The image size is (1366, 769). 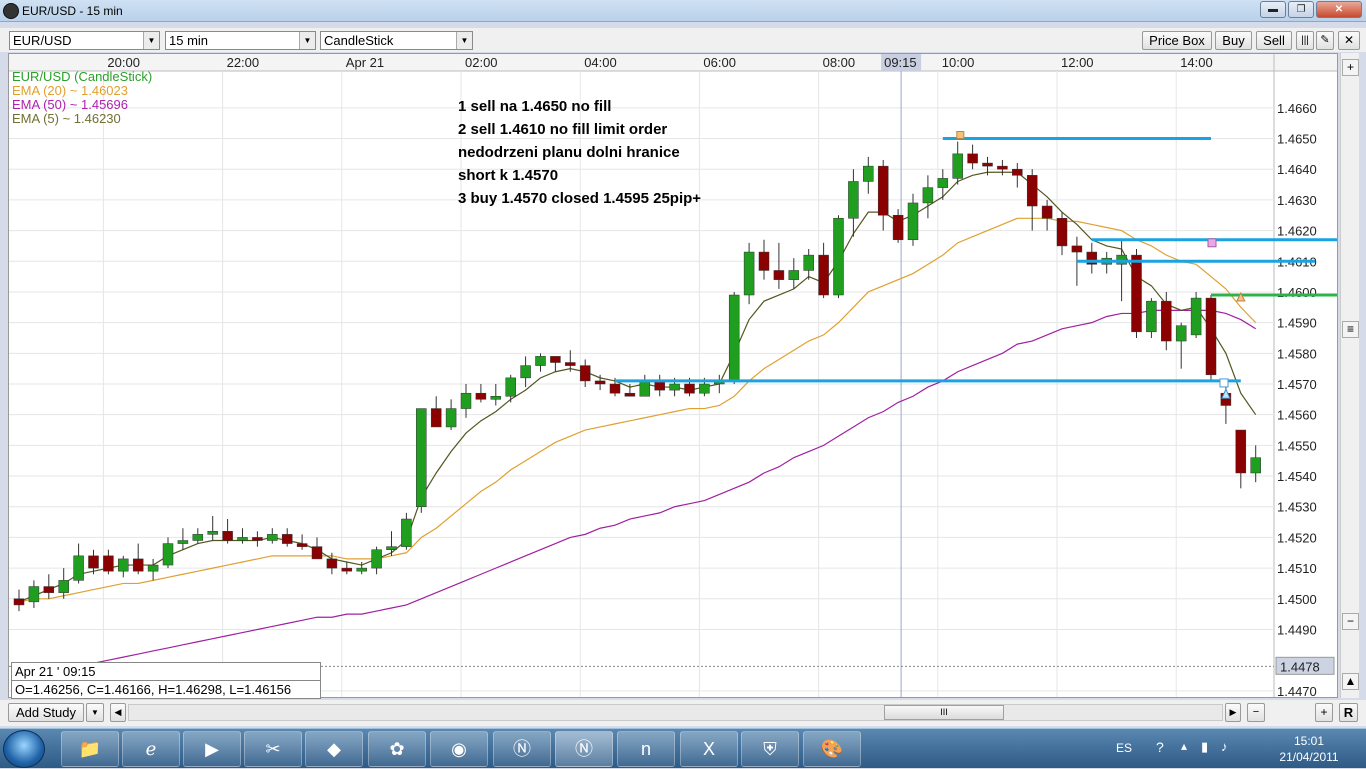 What do you see at coordinates (709, 749) in the screenshot?
I see `excel-icon: X` at bounding box center [709, 749].